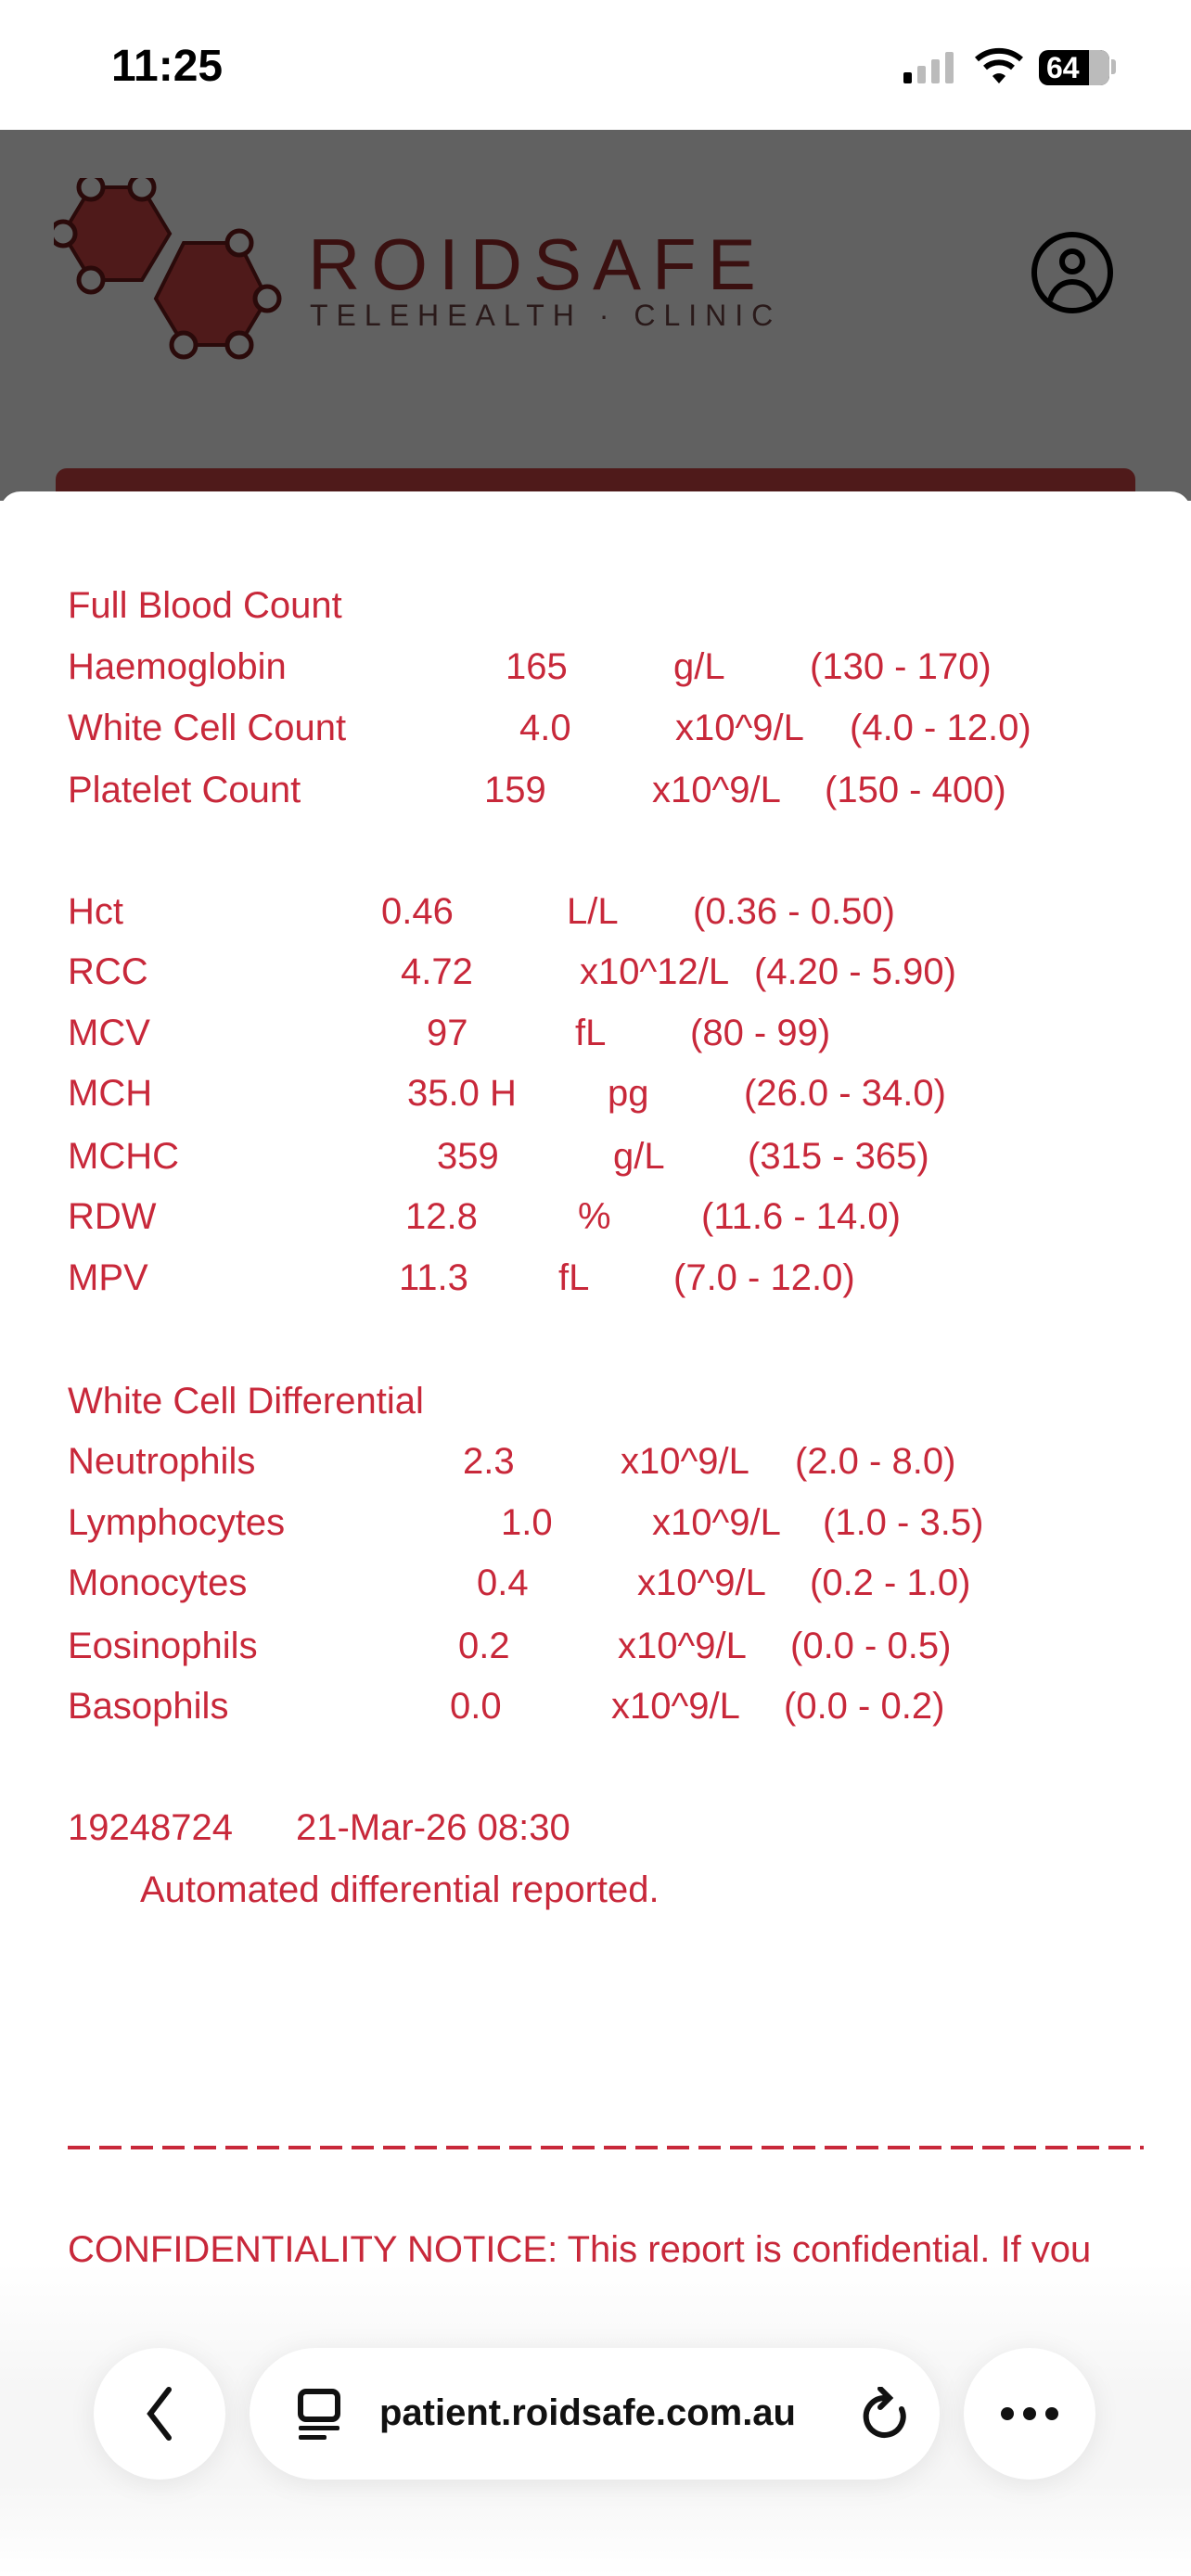 The height and width of the screenshot is (2576, 1191). Describe the element at coordinates (855, 971) in the screenshot. I see `reference-range: (4.20 - 5.90)` at that location.